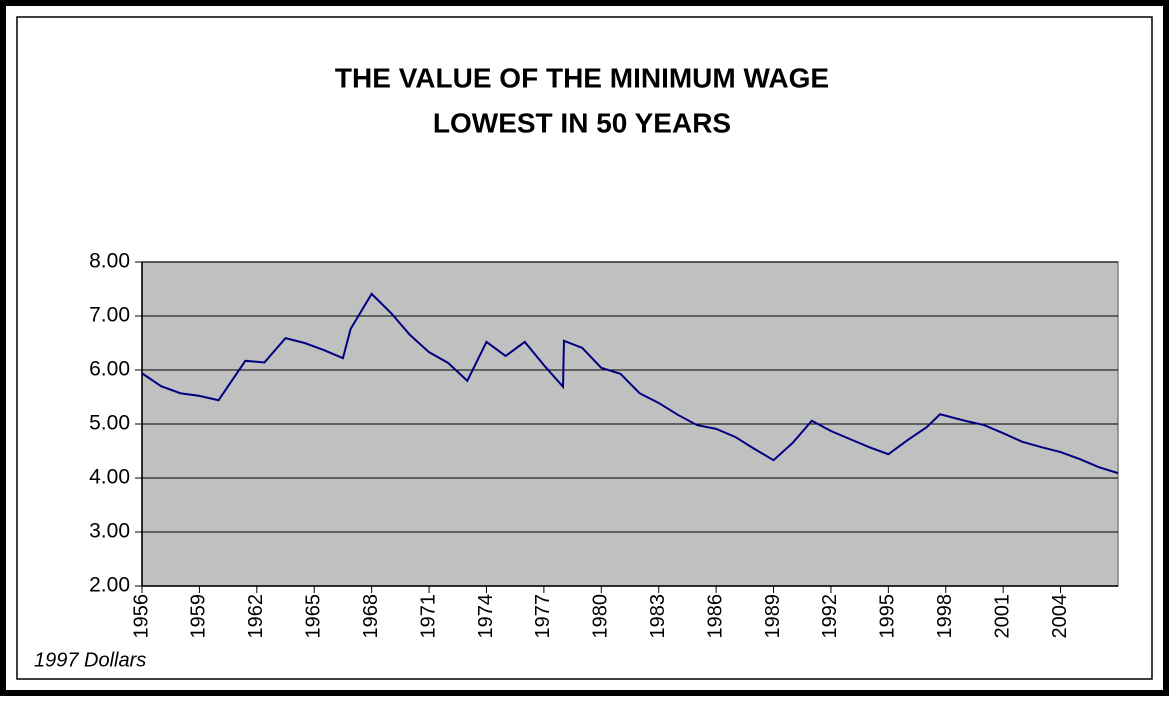  What do you see at coordinates (830, 616) in the screenshot?
I see `x-tick-label: 1992` at bounding box center [830, 616].